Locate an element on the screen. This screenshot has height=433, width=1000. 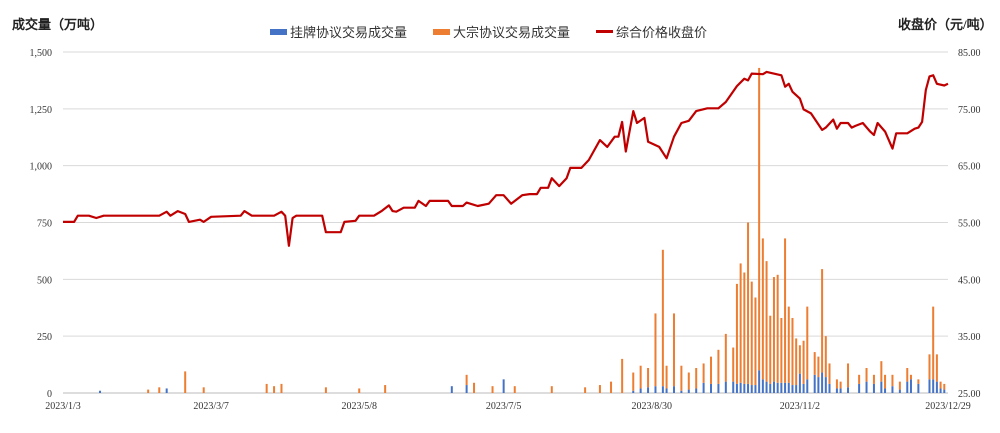
legend-label: 综合价格收盘价 is located at coordinates (662, 32).